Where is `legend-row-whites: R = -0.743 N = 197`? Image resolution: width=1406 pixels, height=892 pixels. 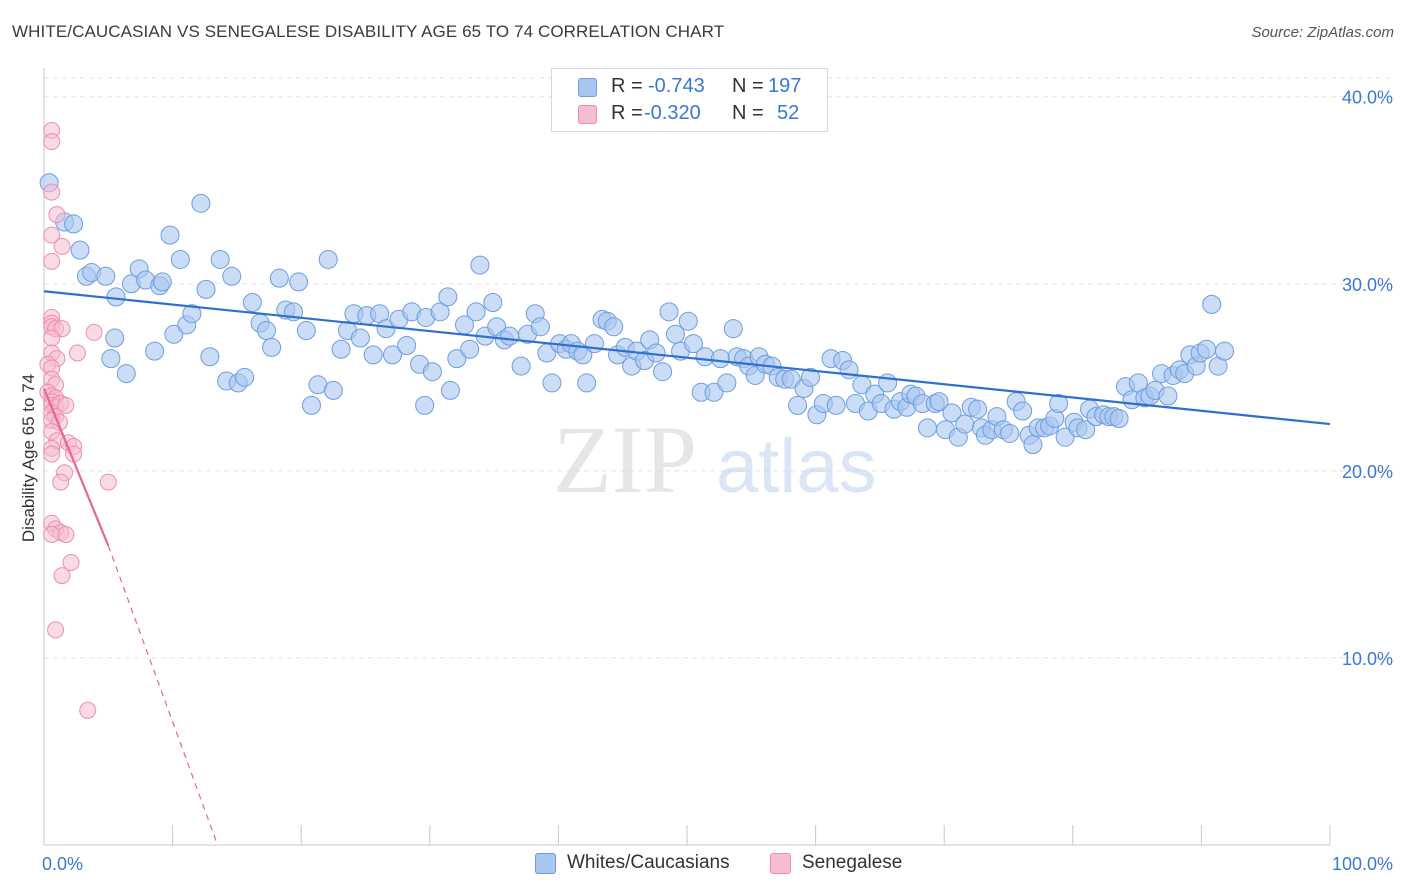
legend-row-whites: R = -0.743 N = 197 is located at coordinates (689, 87).